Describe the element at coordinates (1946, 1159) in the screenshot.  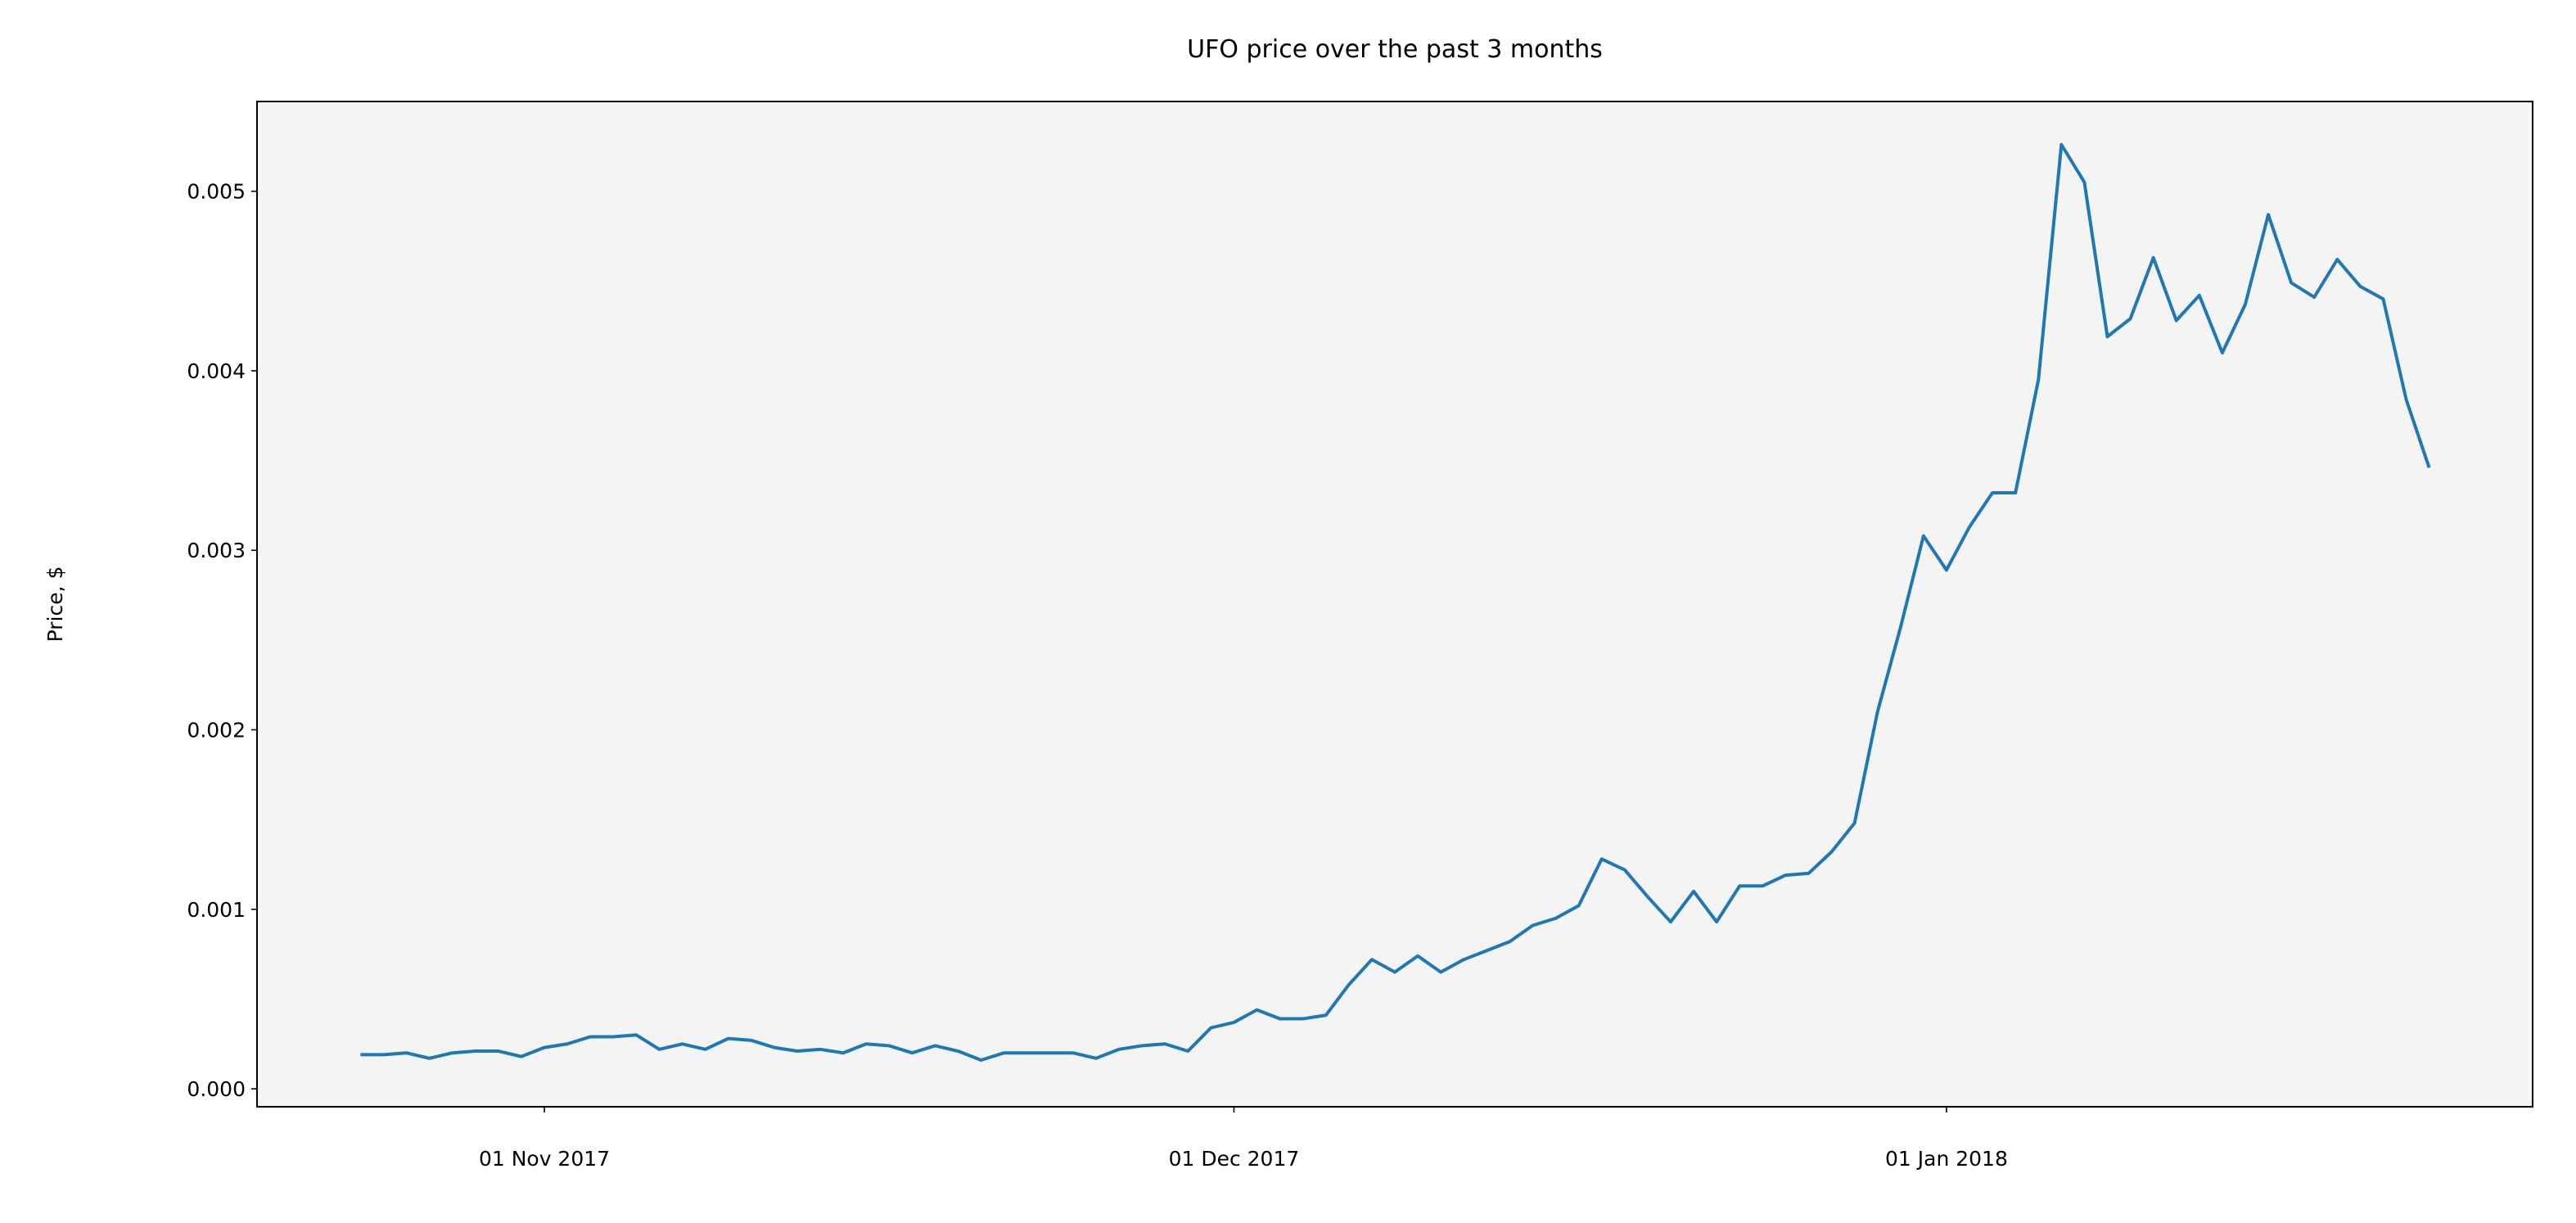
I see `x-tick-label: 01 Jan 2018` at that location.